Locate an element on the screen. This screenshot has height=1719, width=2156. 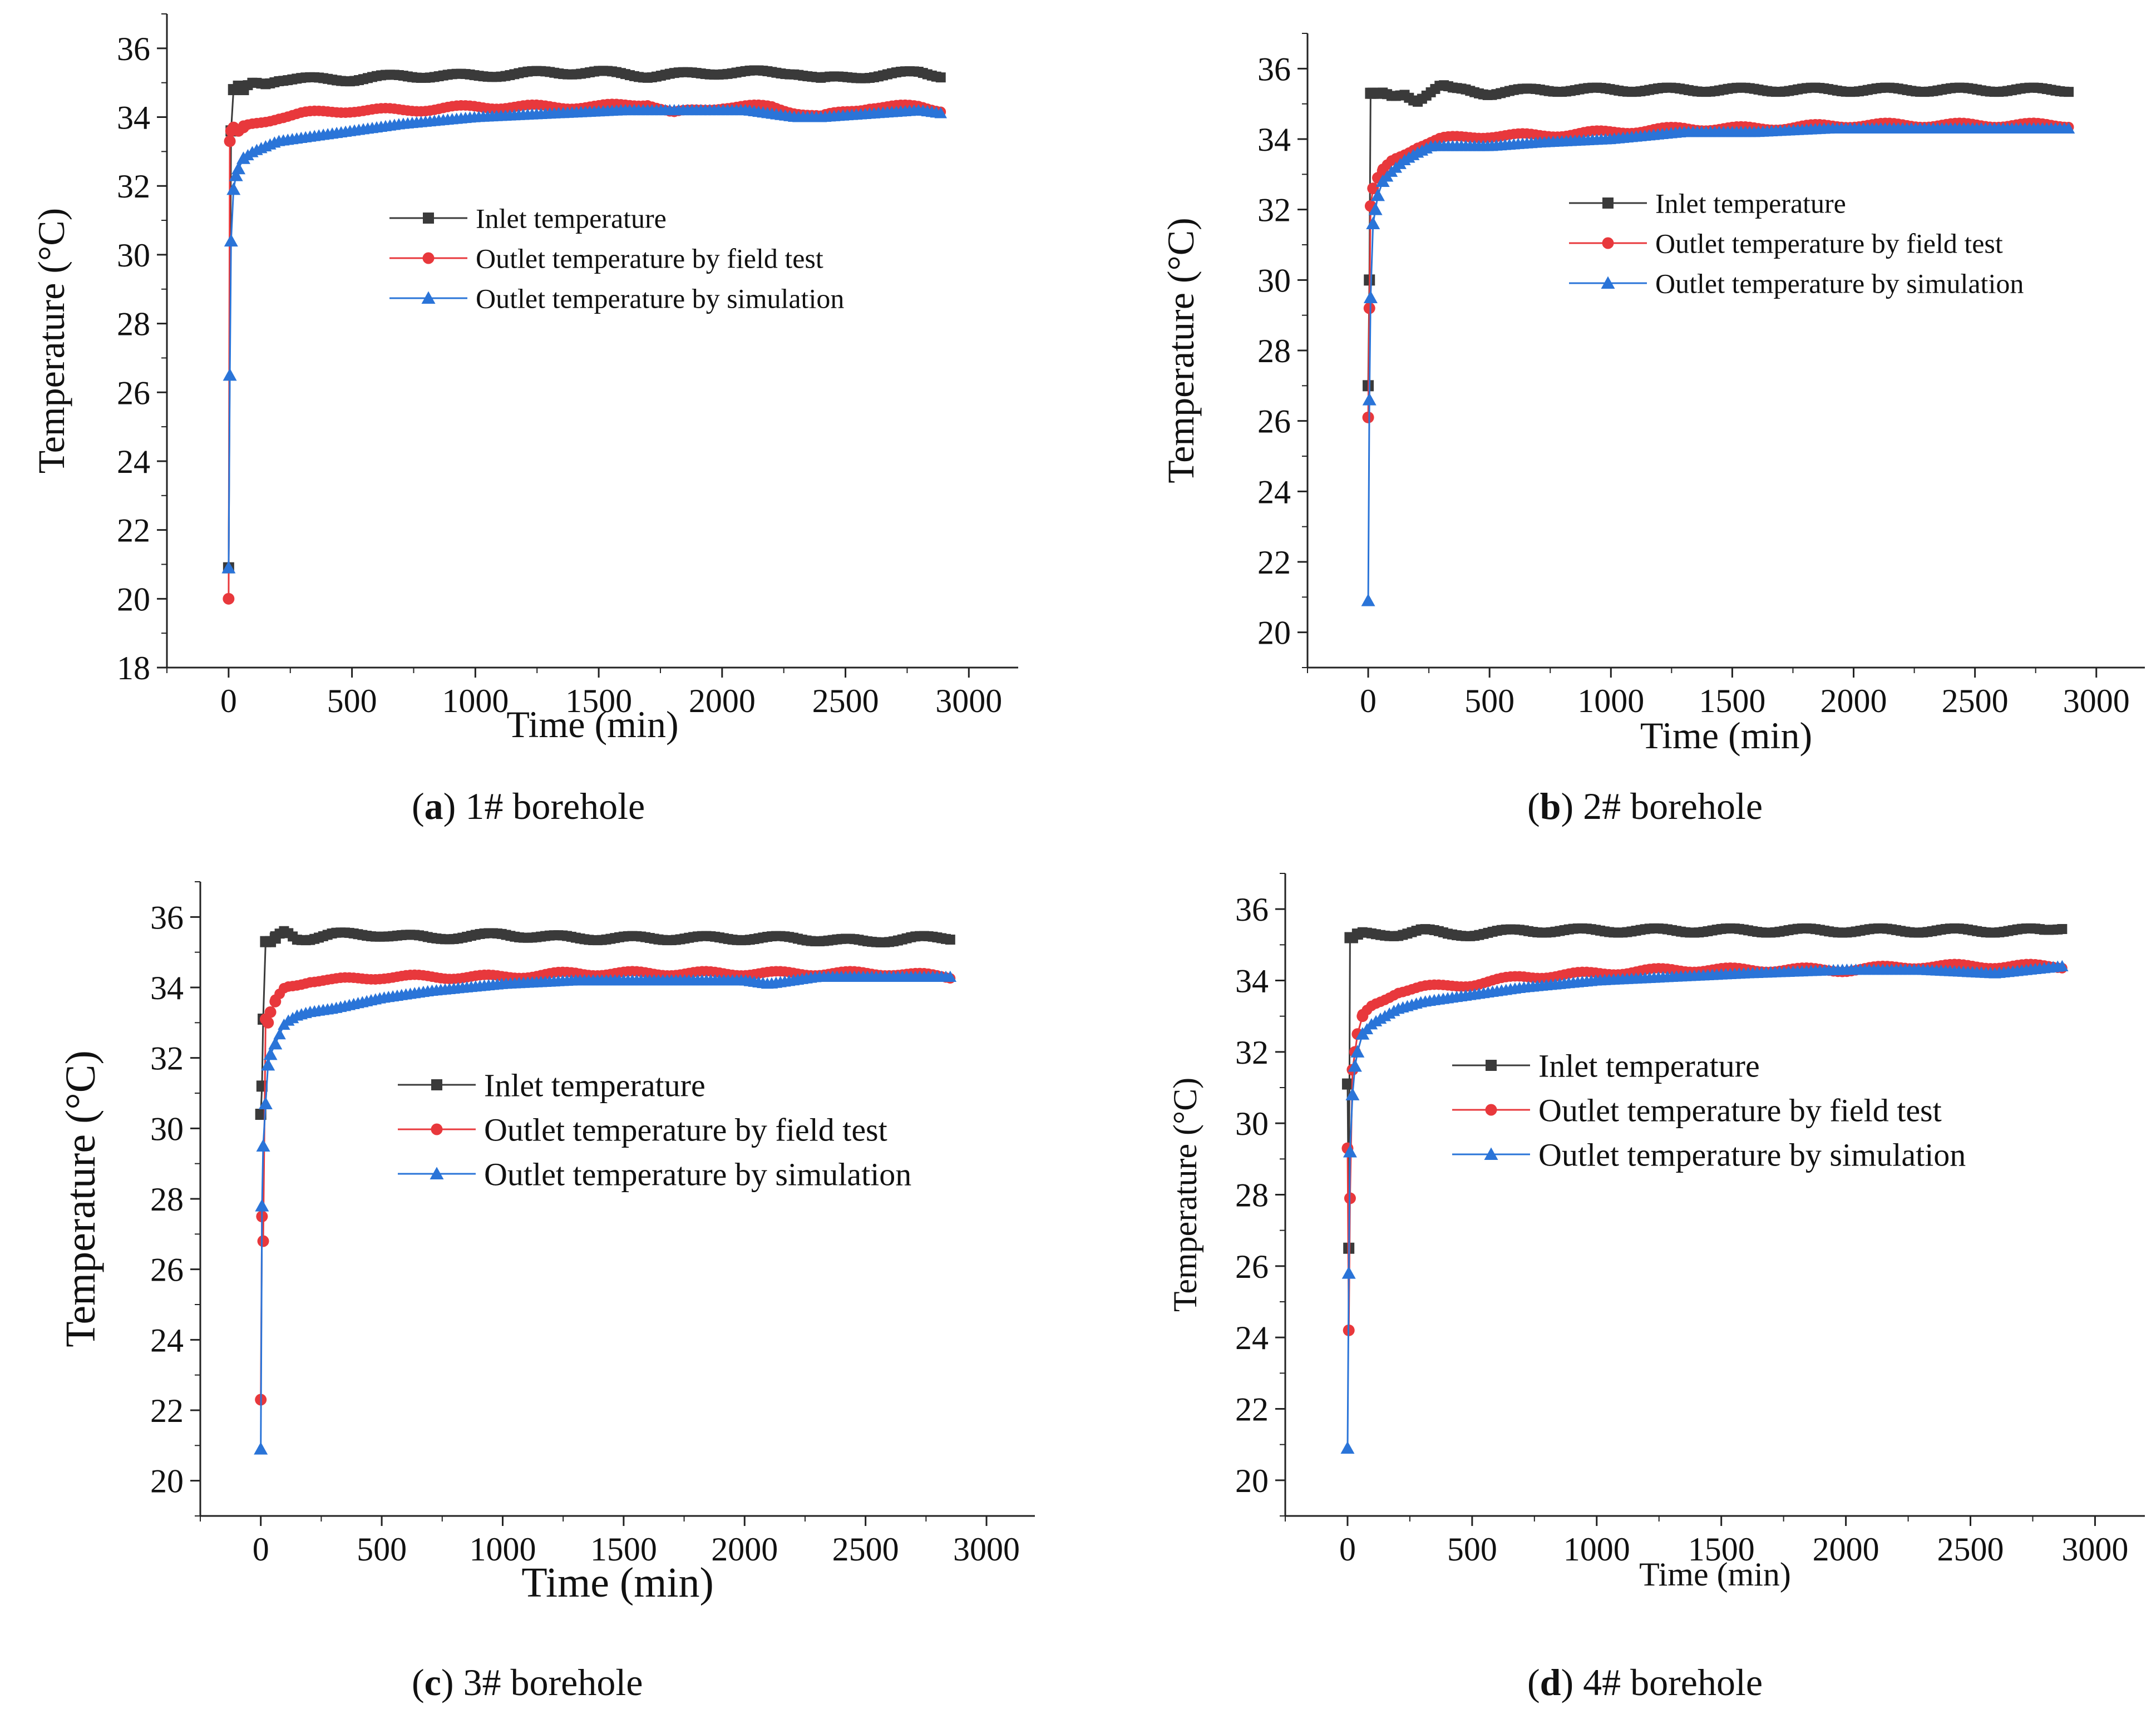
y-tick-label: 24 is located at coordinates (1252, 1338).